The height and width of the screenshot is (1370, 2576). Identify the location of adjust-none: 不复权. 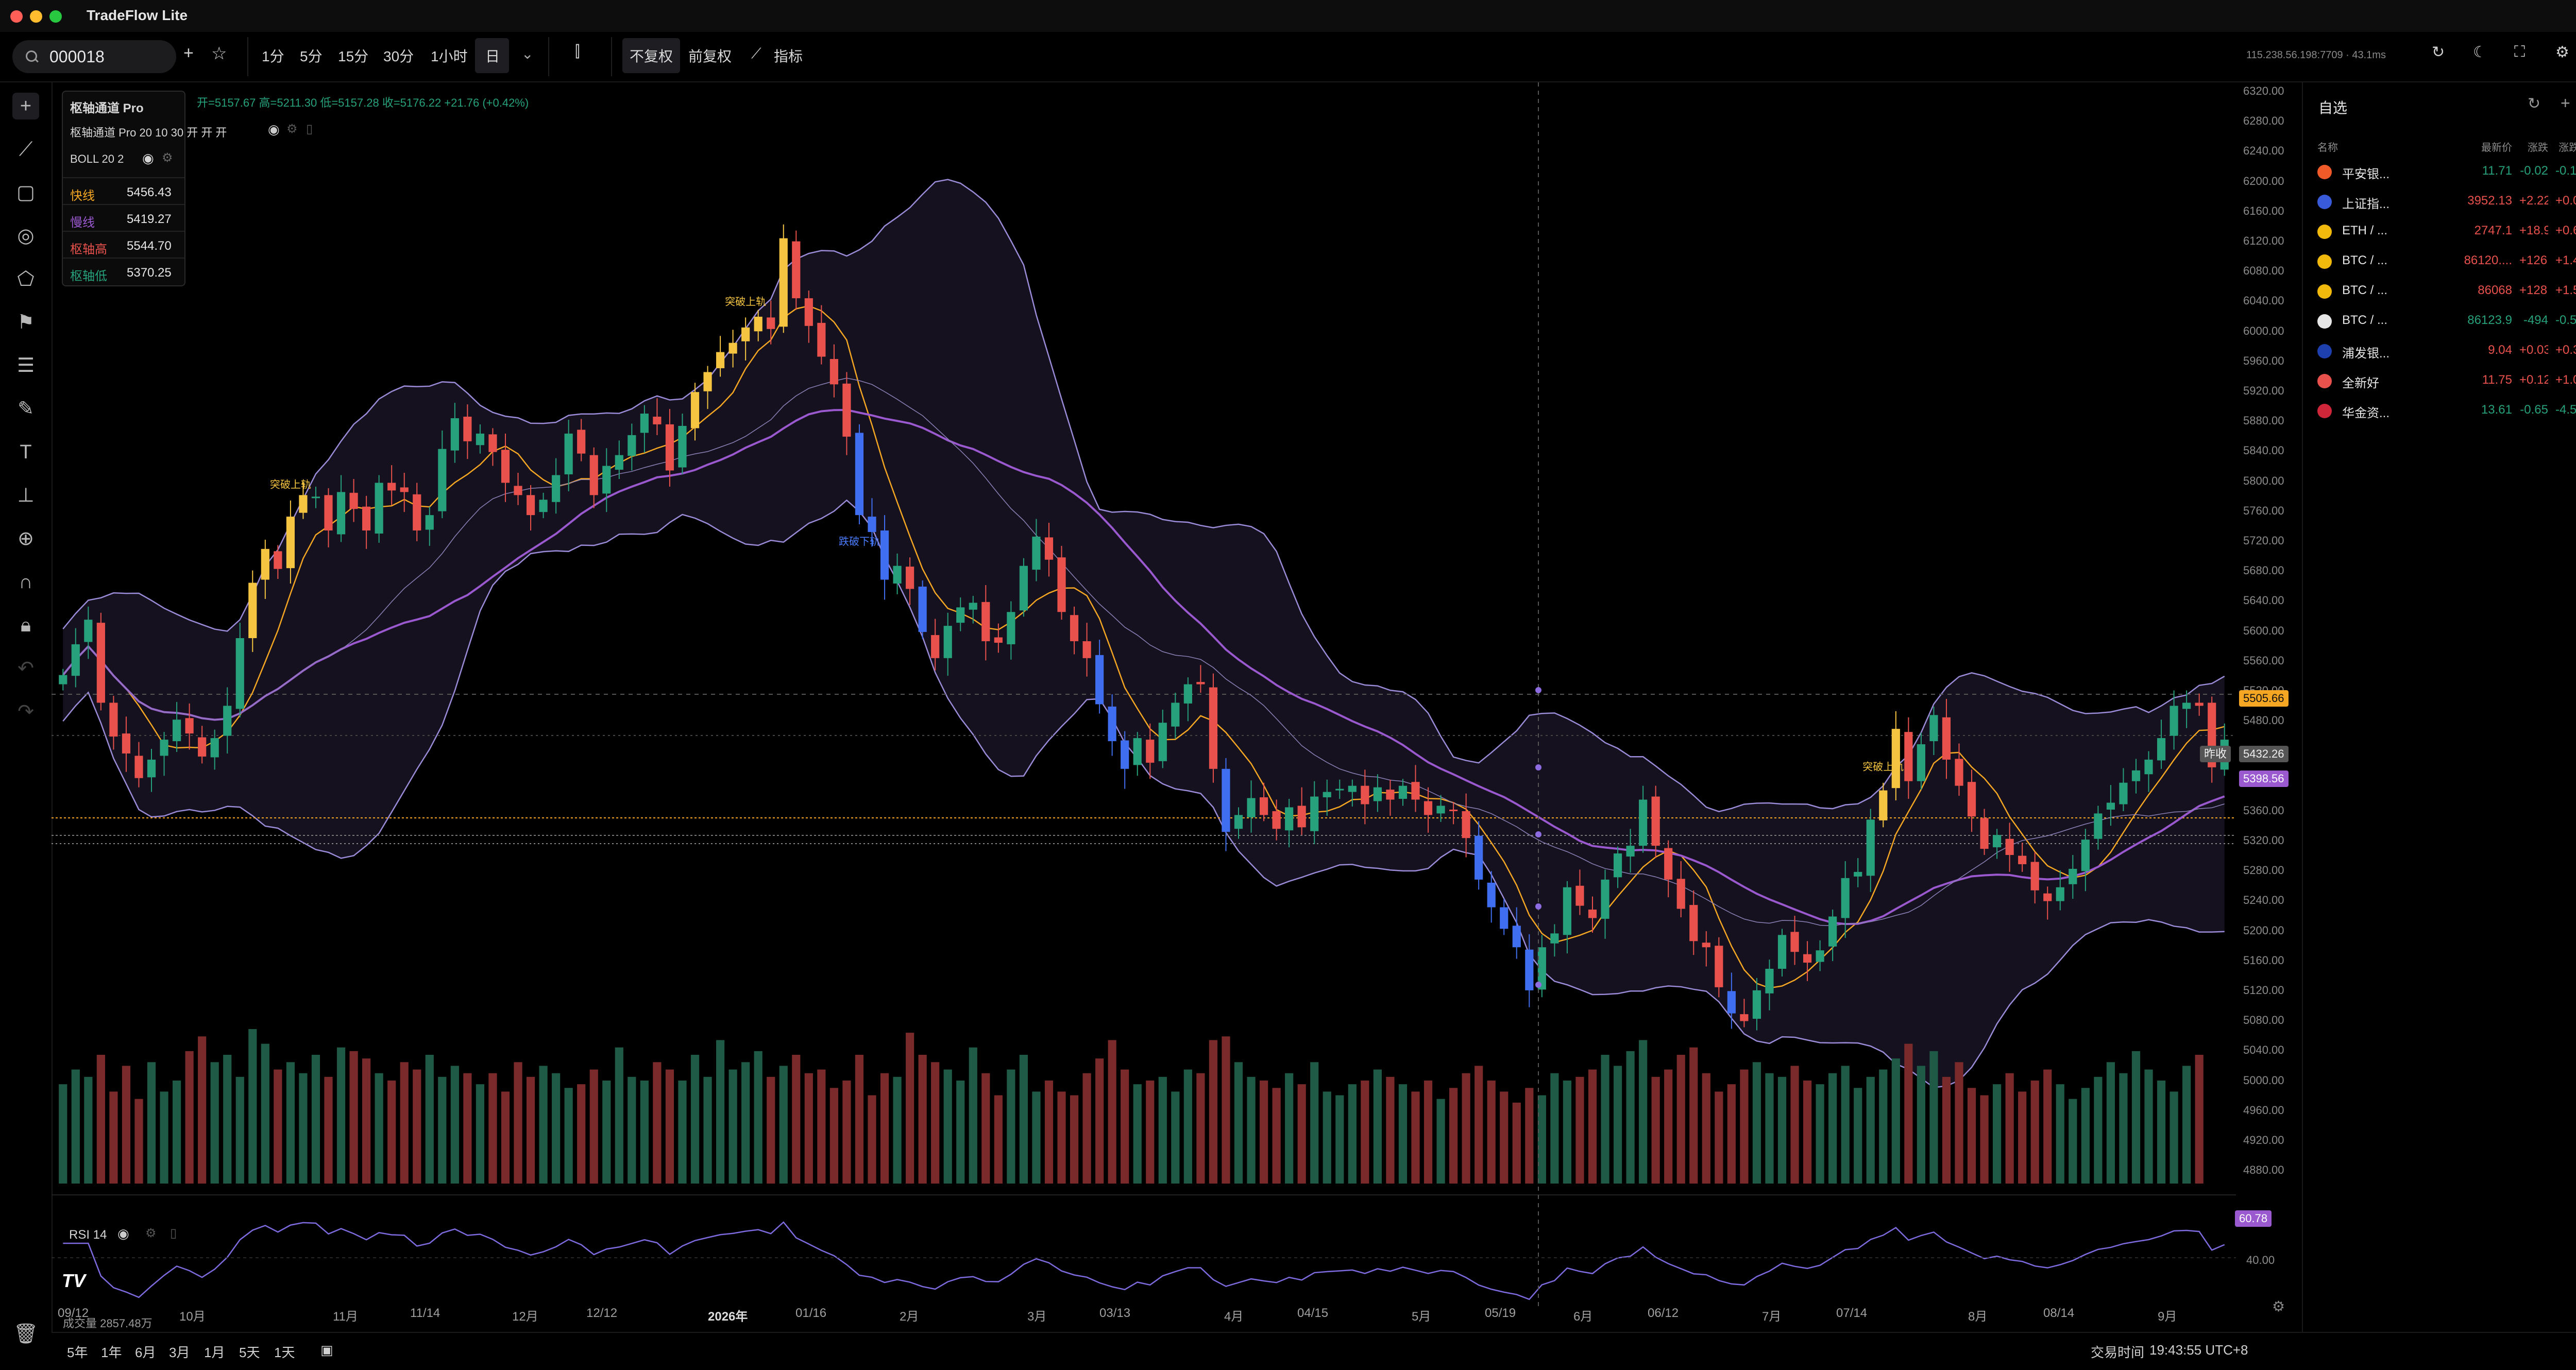
(652, 56).